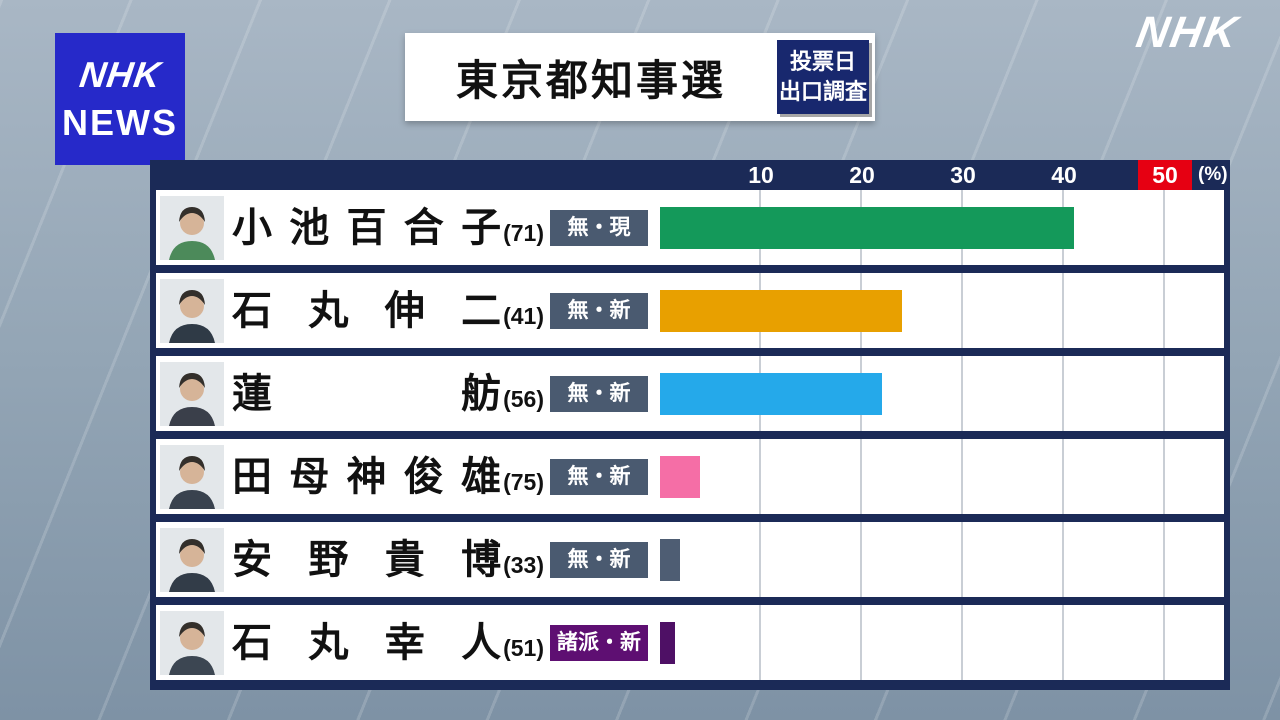 The height and width of the screenshot is (720, 1280). Describe the element at coordinates (367, 310) in the screenshot. I see `candidate-name-text: 石丸伸二` at that location.